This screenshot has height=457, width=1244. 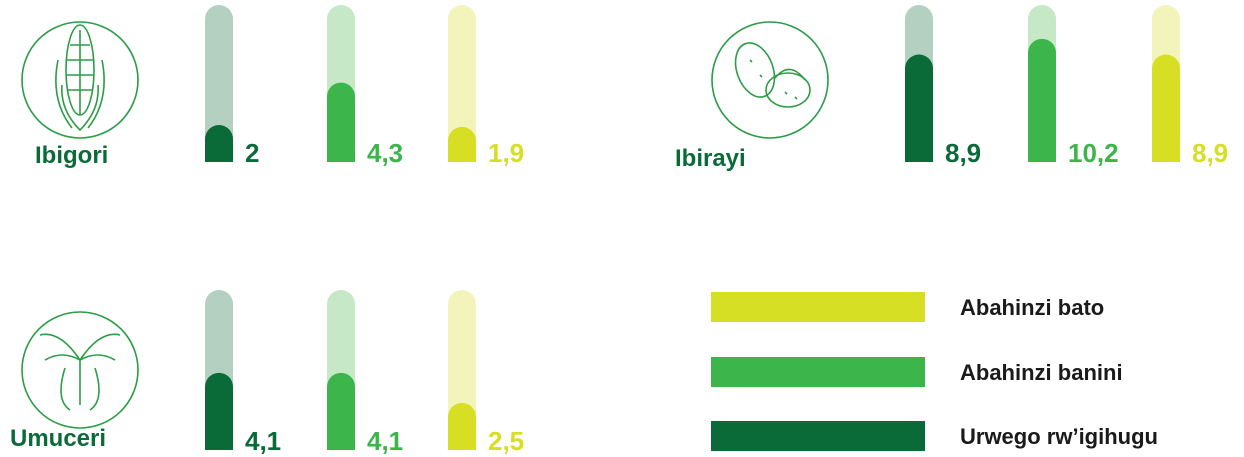 I want to click on legend-label: Abahinzi bato, so click(x=1032, y=307).